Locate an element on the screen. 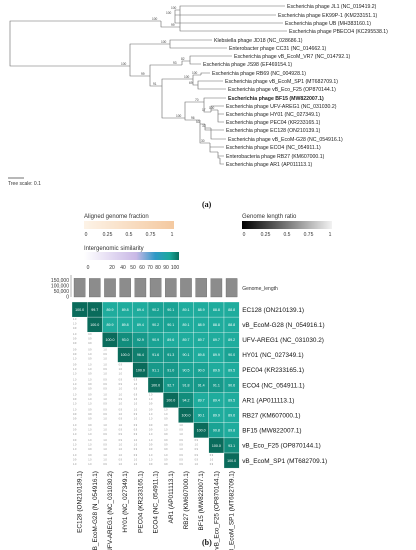 The image size is (416, 550). bootstrap-value: 91 is located at coordinates (155, 84).